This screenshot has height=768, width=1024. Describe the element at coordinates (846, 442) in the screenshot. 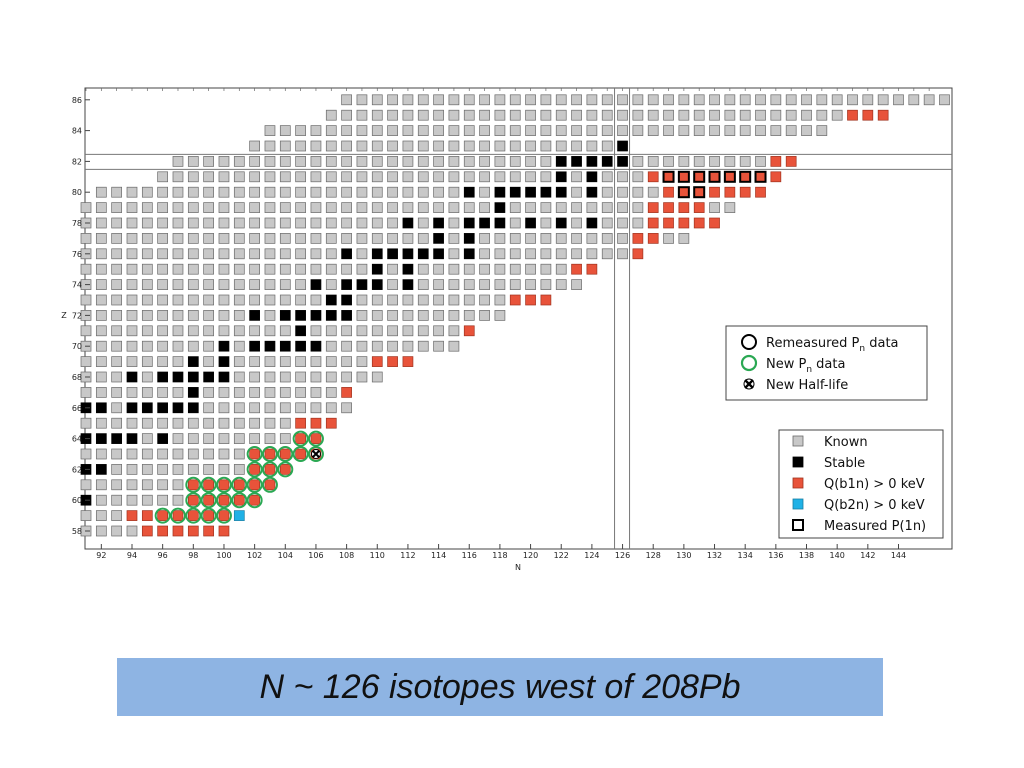

I see `legend-type-label-known: Known` at that location.